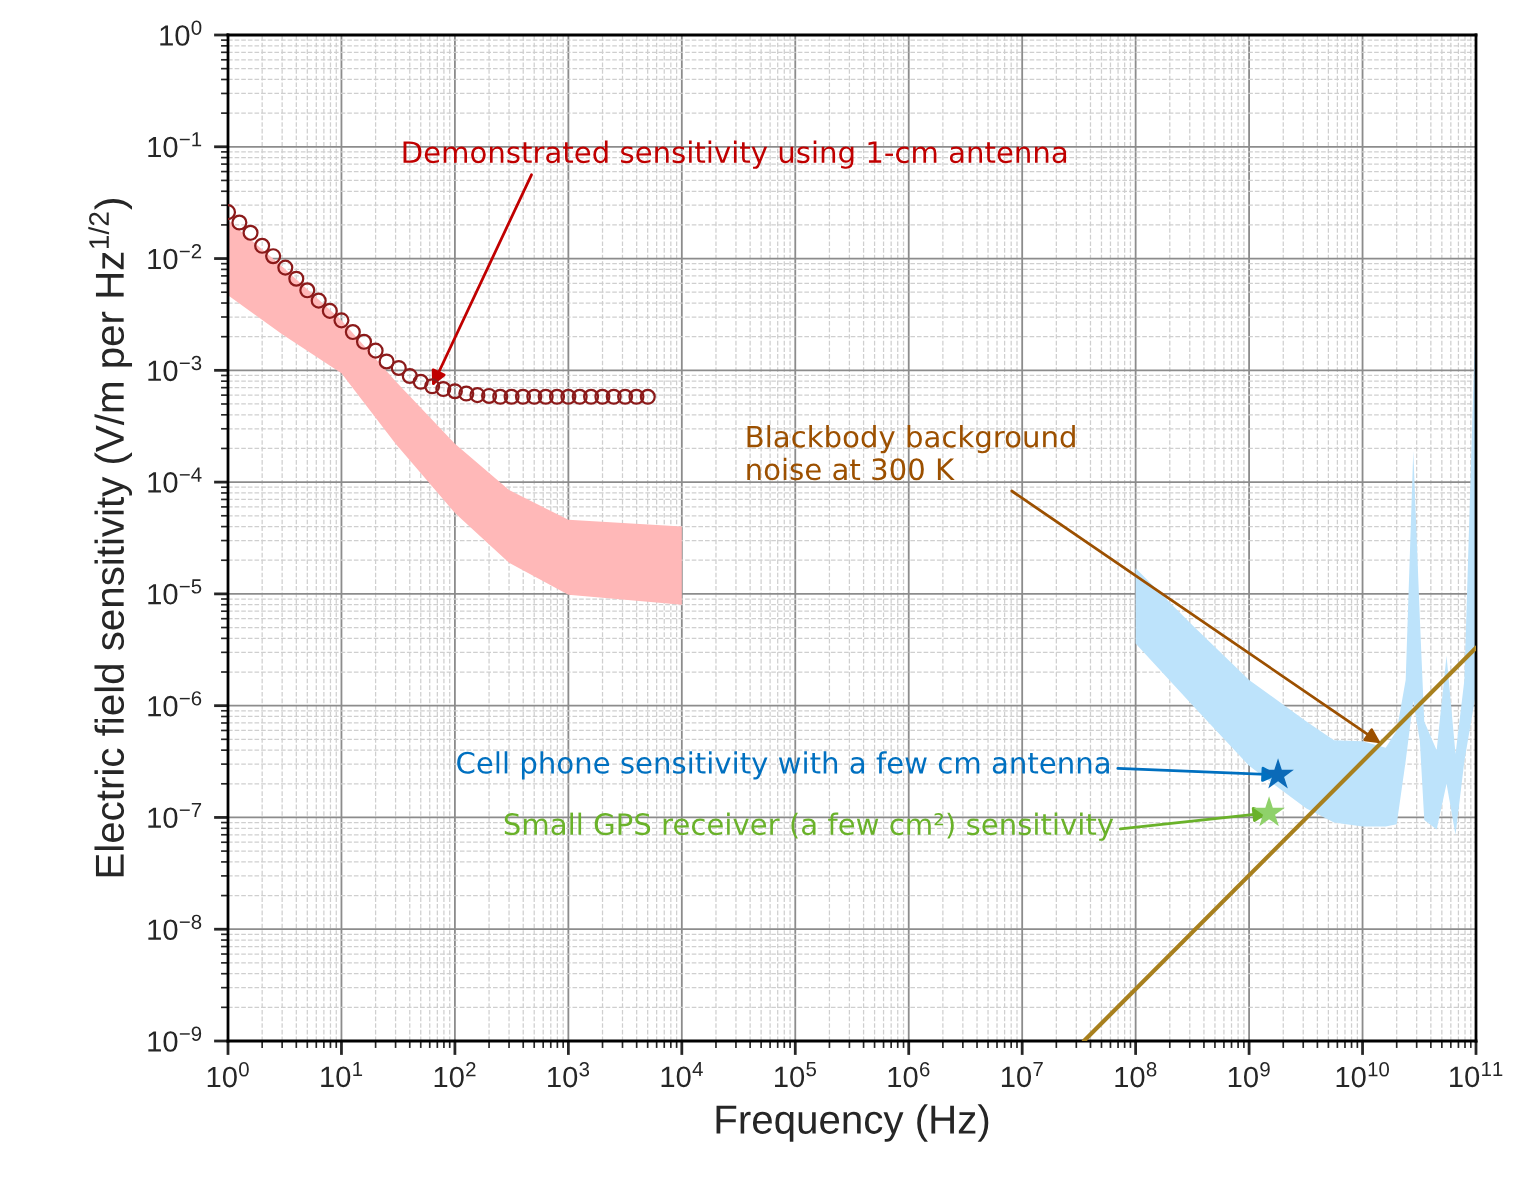 This screenshot has height=1202, width=1519. What do you see at coordinates (735, 154) in the screenshot?
I see `annotation: Demonstrated sensitivity using 1-cm antenna` at bounding box center [735, 154].